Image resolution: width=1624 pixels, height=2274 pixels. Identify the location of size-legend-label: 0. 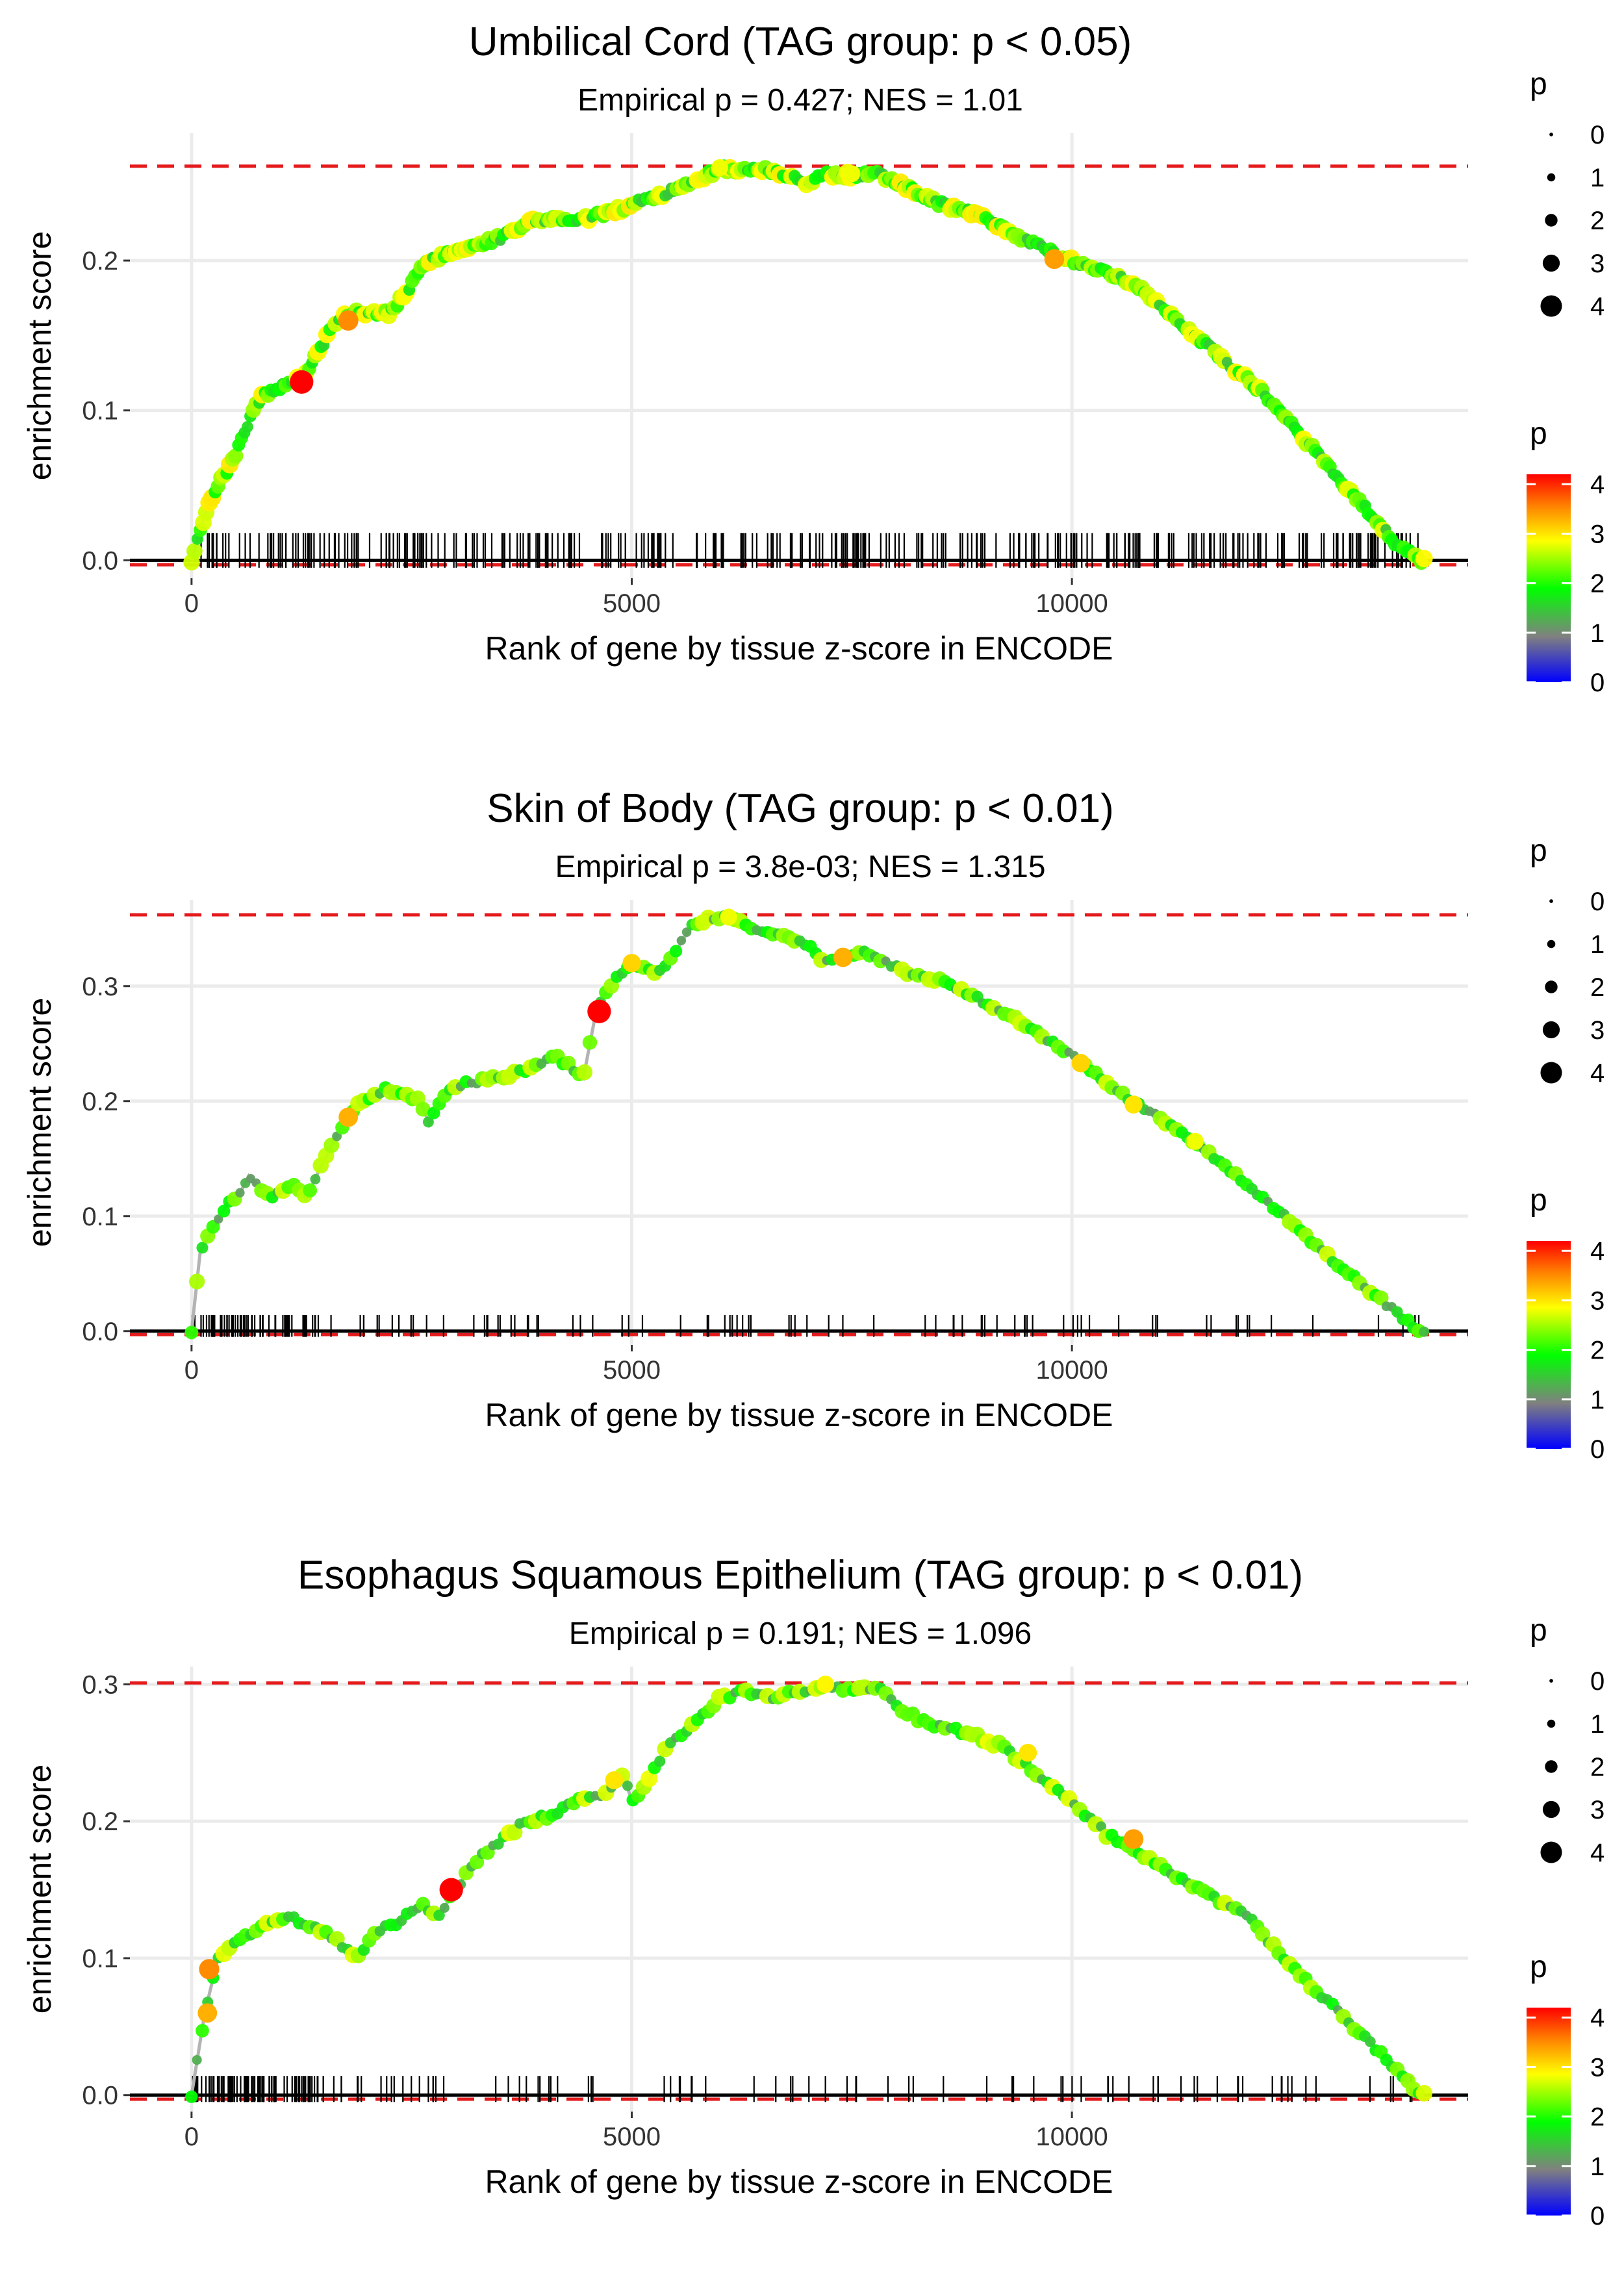
(1597, 1681).